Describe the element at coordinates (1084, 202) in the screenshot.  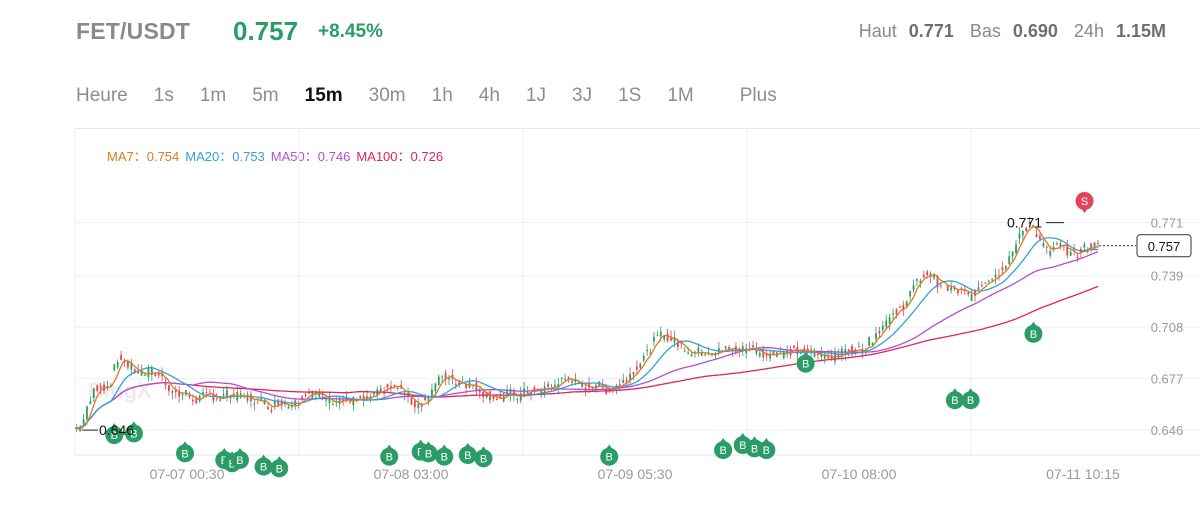
I see `sell-signal-marker: S` at that location.